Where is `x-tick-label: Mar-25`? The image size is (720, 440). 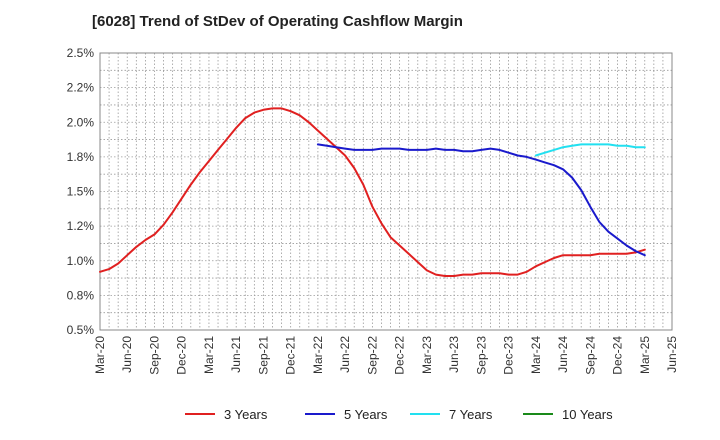
x-tick-label: Mar-25 is located at coordinates (645, 355).